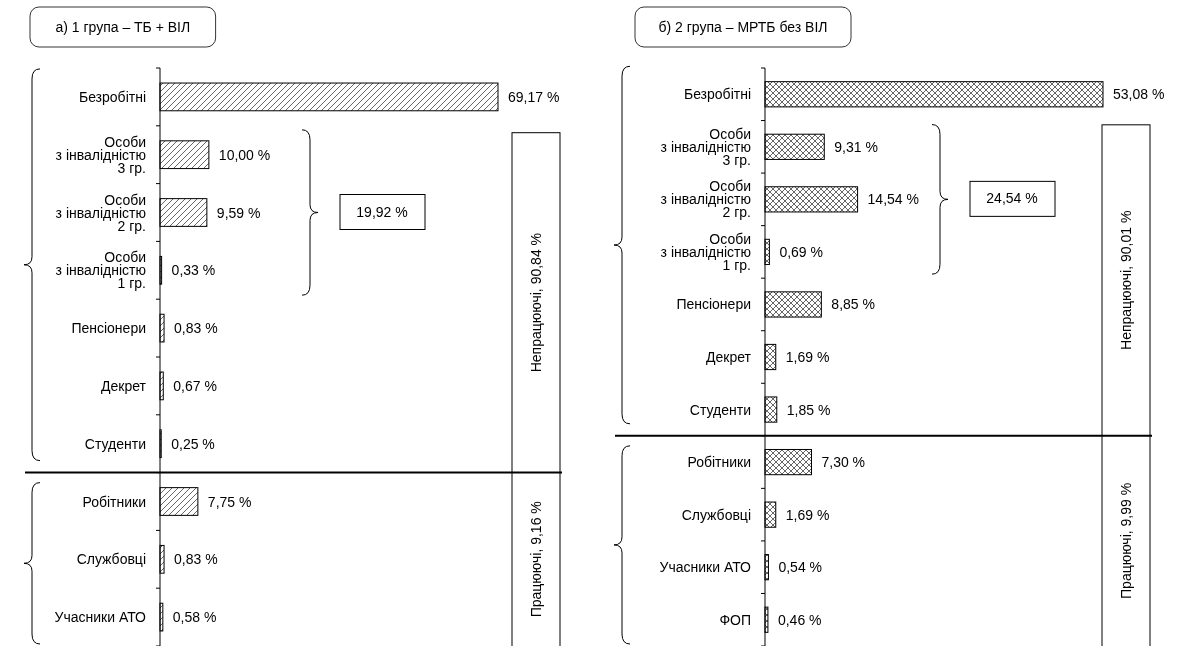 Image resolution: width=1185 pixels, height=646 pixels. Describe the element at coordinates (244, 154) in the screenshot. I see `data-label: 10,00 %` at that location.